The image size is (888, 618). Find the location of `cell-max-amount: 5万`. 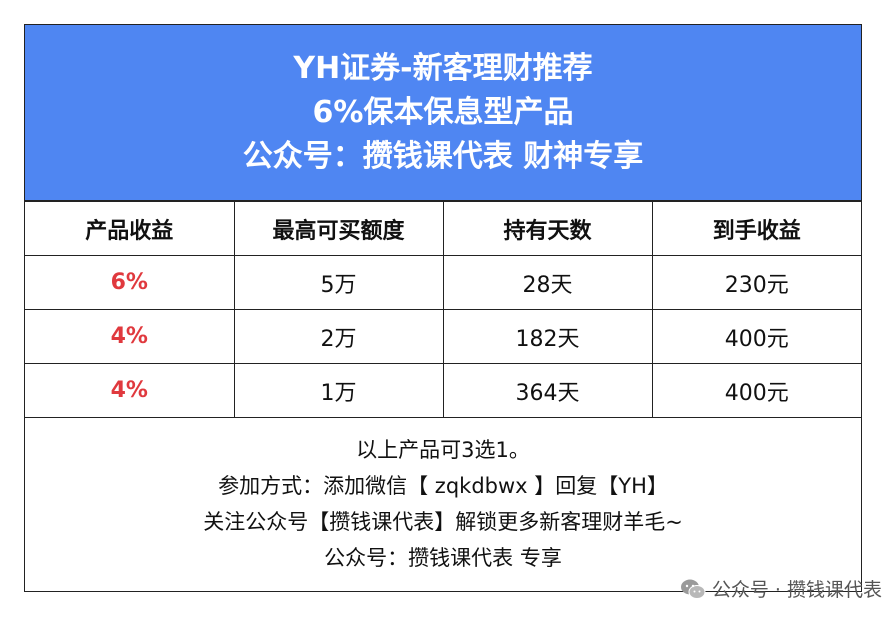

cell-max-amount: 5万 is located at coordinates (338, 282).